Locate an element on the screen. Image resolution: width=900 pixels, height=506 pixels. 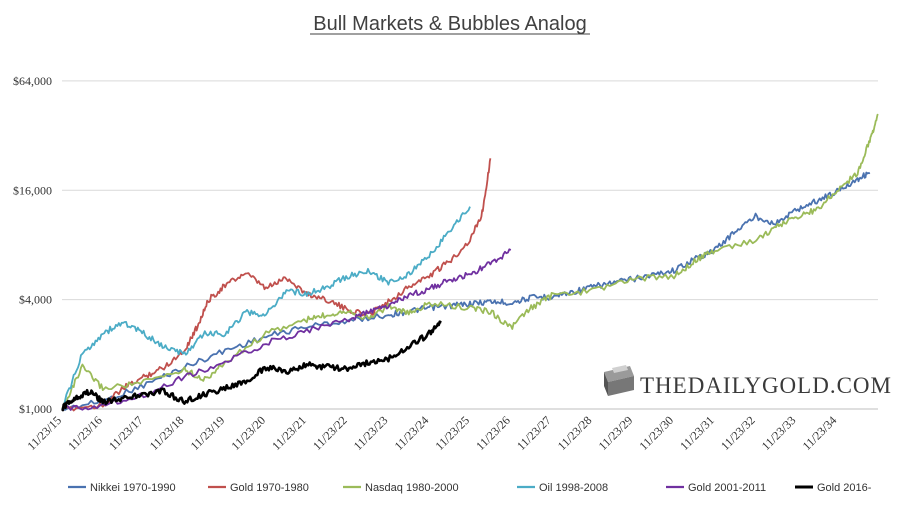
x-tick-label: 11/23/33 is located at coordinates (779, 433).